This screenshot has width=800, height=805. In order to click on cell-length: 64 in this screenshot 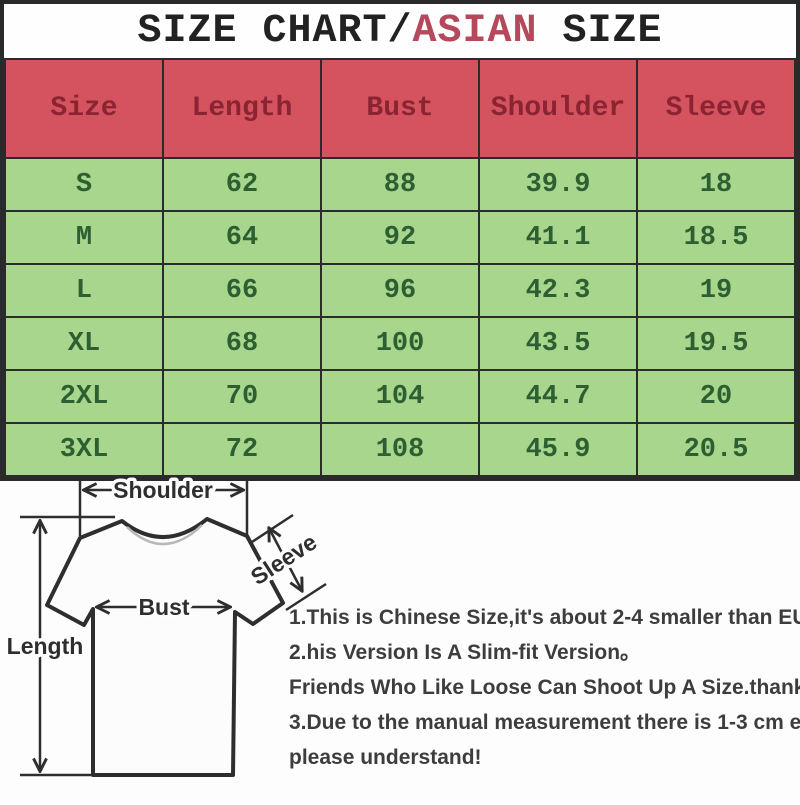, I will do `click(242, 237)`.